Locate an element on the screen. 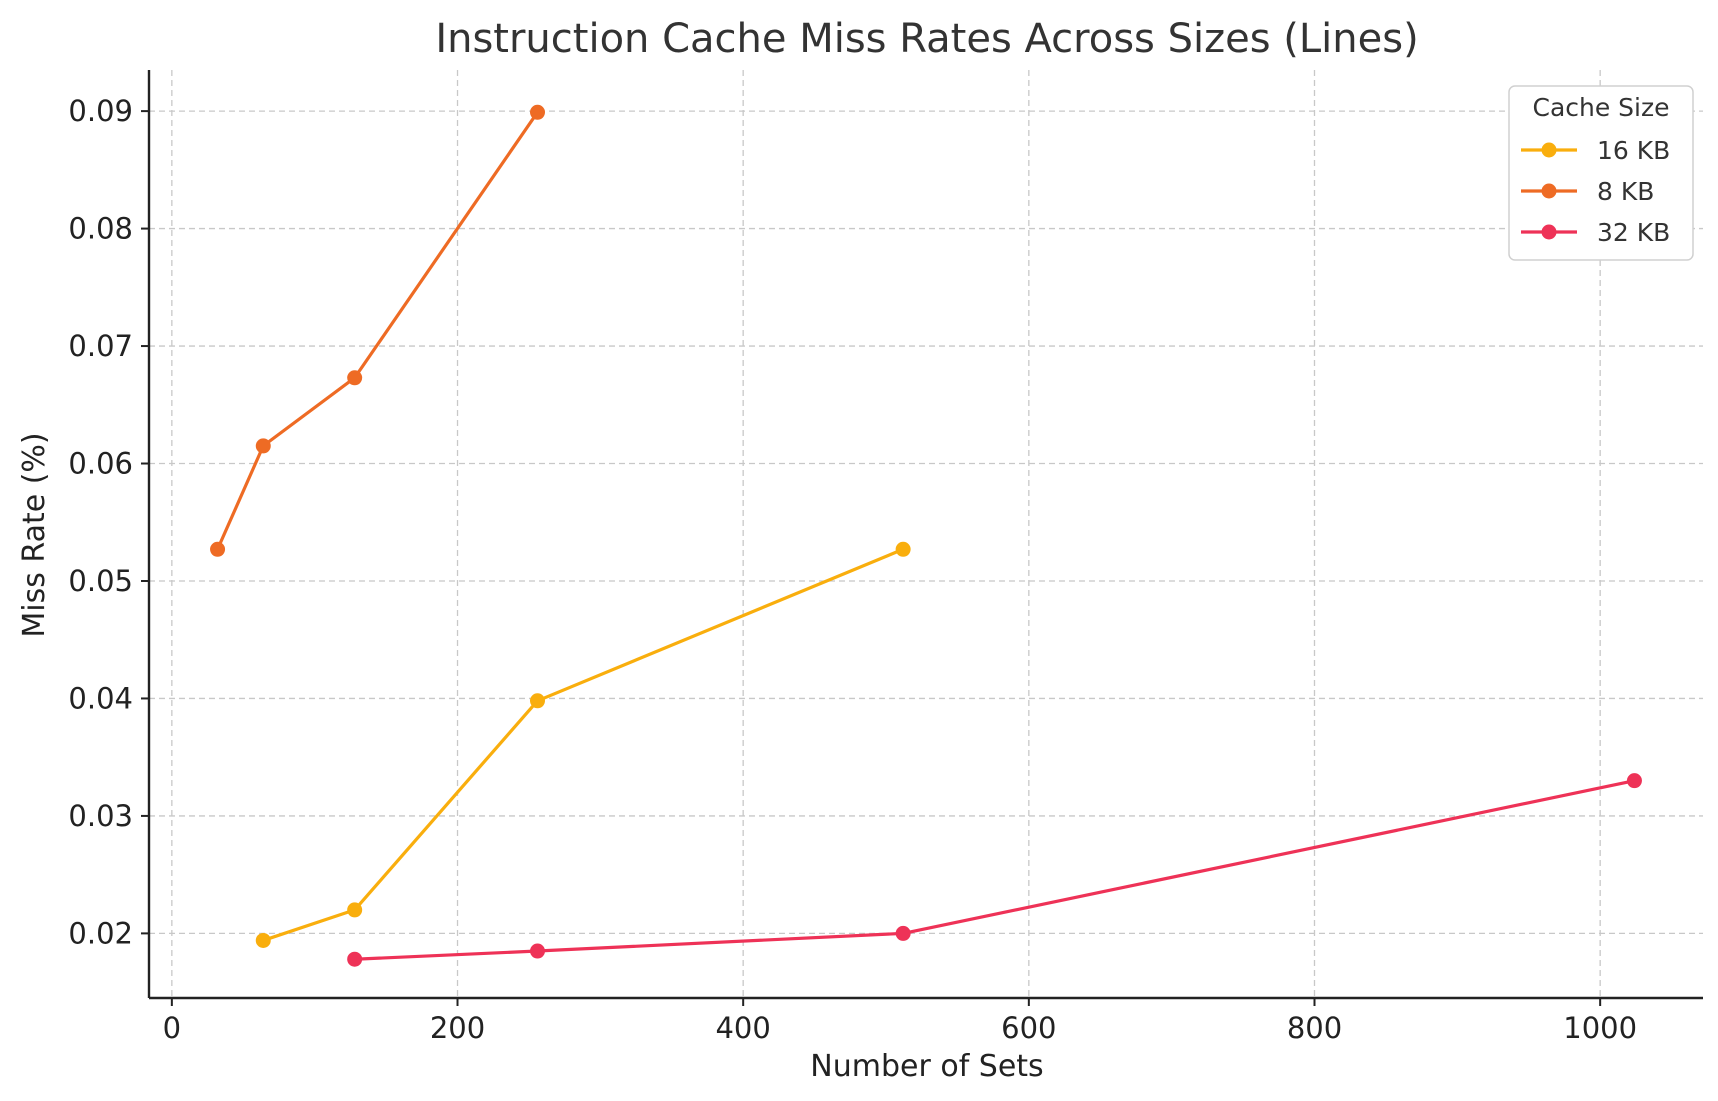 The image size is (1718, 1101). legend-box is located at coordinates (1601, 173).